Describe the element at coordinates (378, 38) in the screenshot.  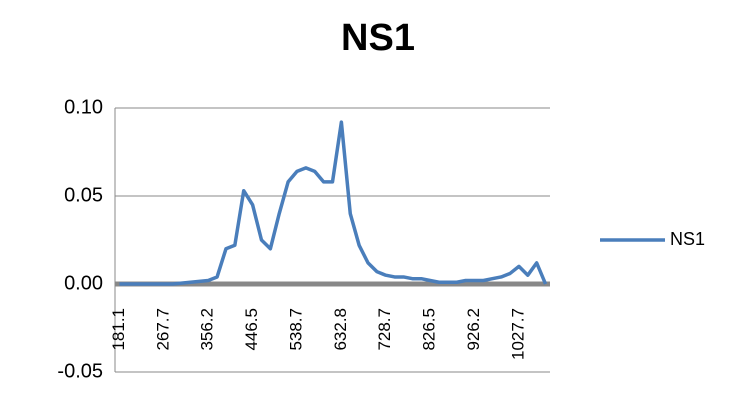
I see `chart-title: NS1` at that location.